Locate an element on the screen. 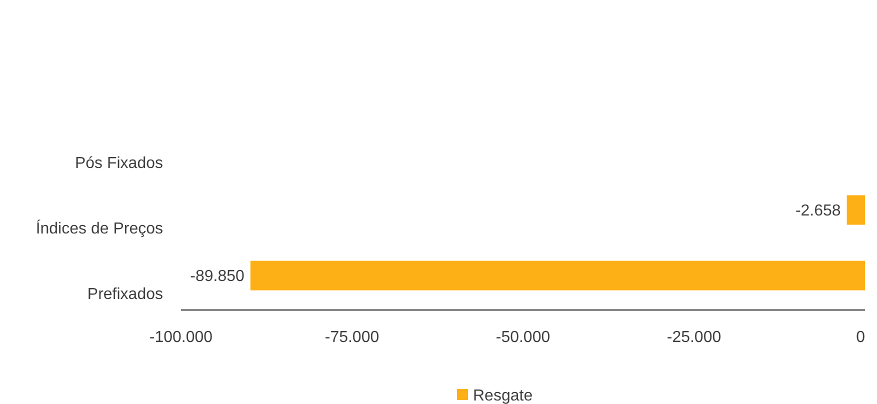  x-tick-label: -50.000 is located at coordinates (523, 337).